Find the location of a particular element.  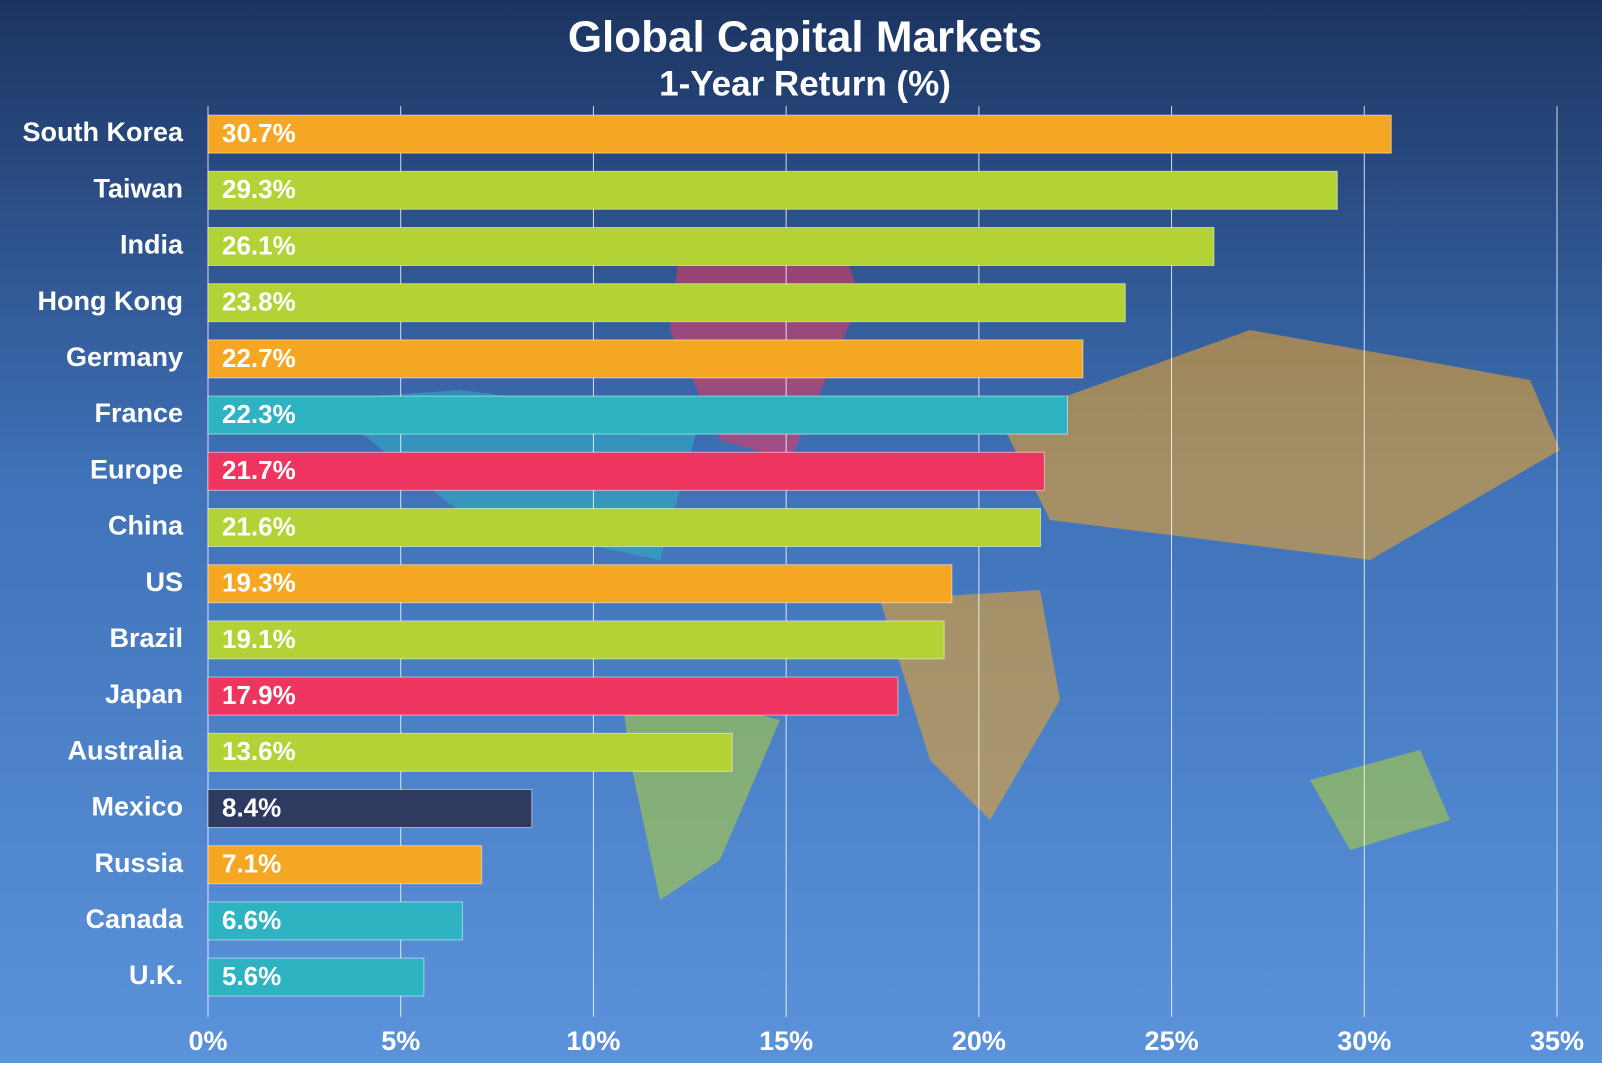

value-label: 22.7% is located at coordinates (259, 358).